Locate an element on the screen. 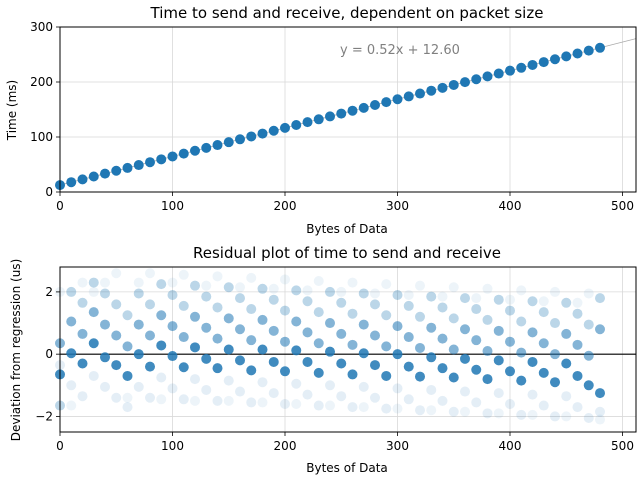  bottom-xtick-label: 500 is located at coordinates (622, 446).